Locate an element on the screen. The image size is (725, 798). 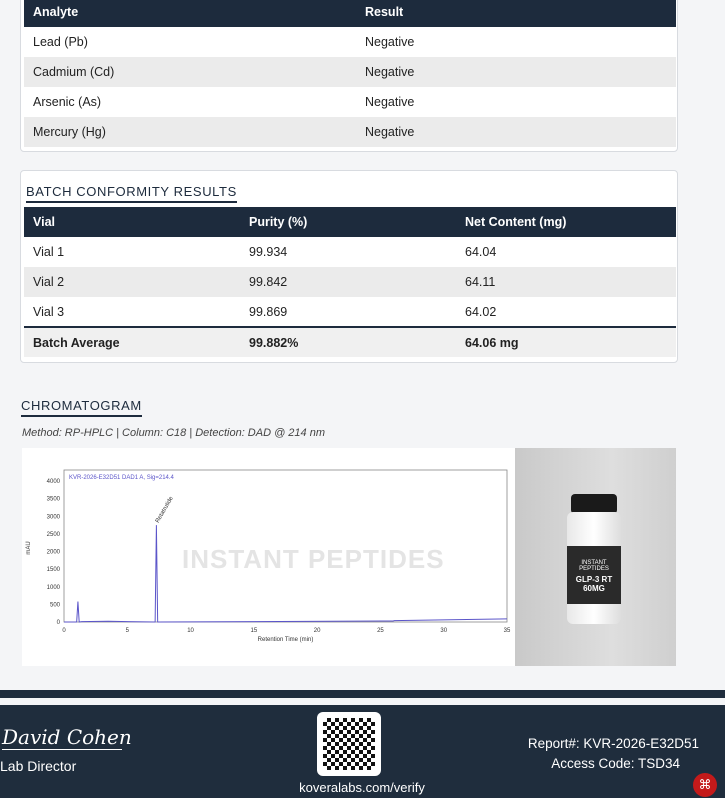
purity: 99.934 is located at coordinates (268, 252).